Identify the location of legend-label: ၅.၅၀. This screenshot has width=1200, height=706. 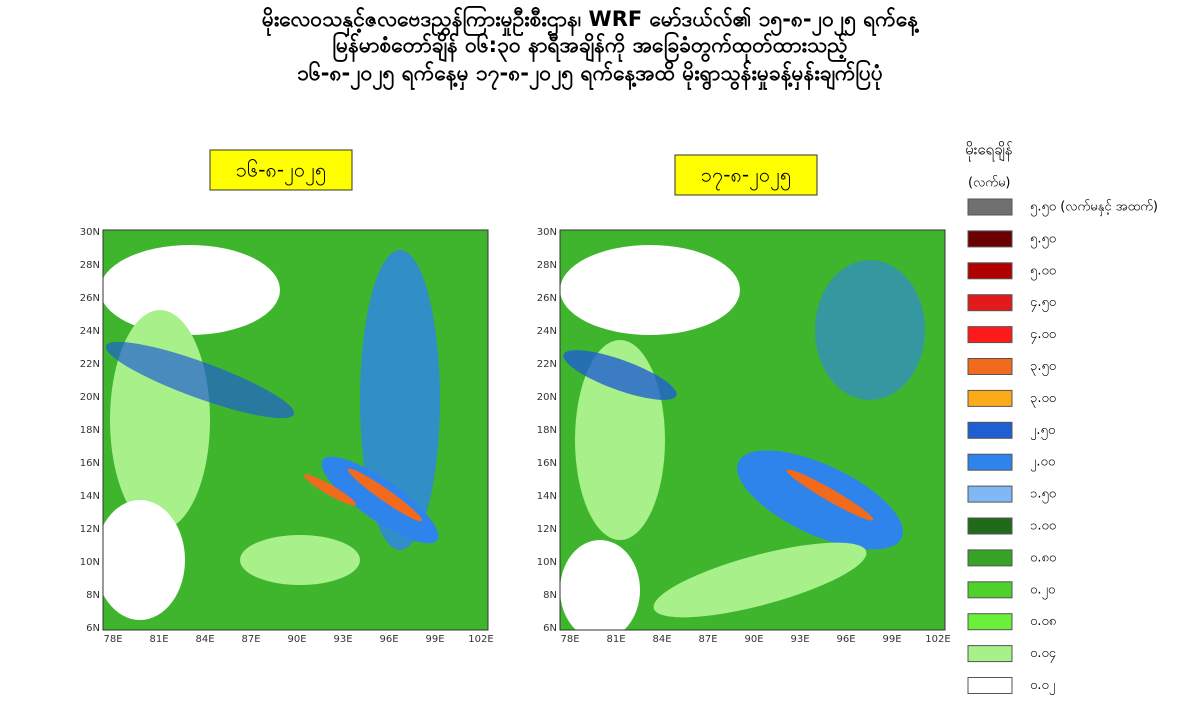
(1043, 239).